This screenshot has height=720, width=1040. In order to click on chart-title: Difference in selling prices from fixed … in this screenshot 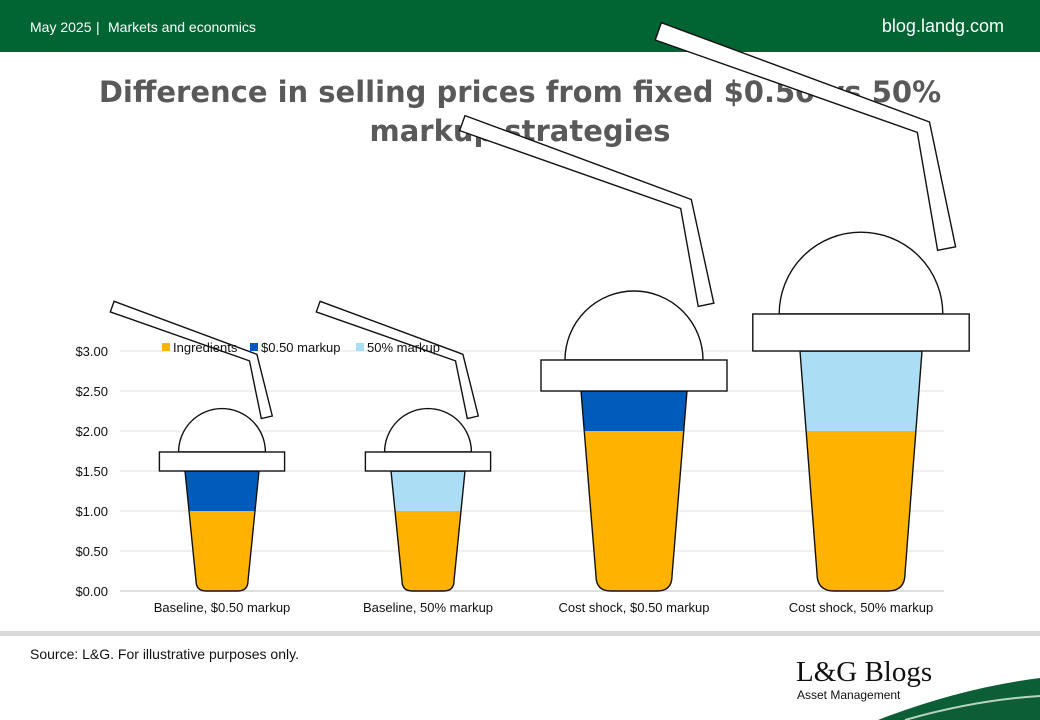, I will do `click(520, 111)`.